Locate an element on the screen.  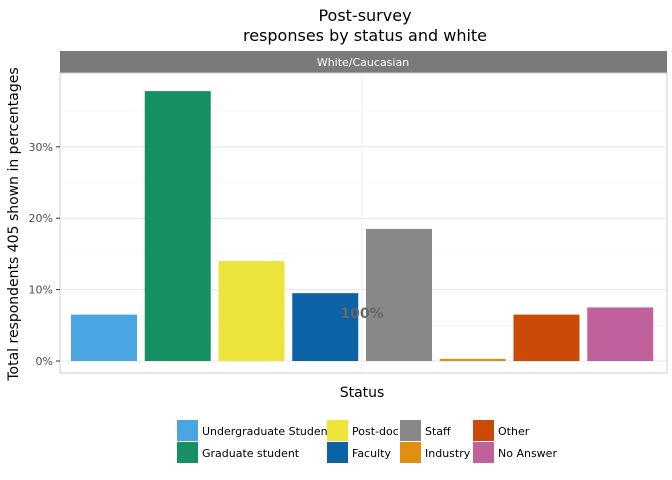
legend-label: Undergraduate Student is located at coordinates (267, 431).